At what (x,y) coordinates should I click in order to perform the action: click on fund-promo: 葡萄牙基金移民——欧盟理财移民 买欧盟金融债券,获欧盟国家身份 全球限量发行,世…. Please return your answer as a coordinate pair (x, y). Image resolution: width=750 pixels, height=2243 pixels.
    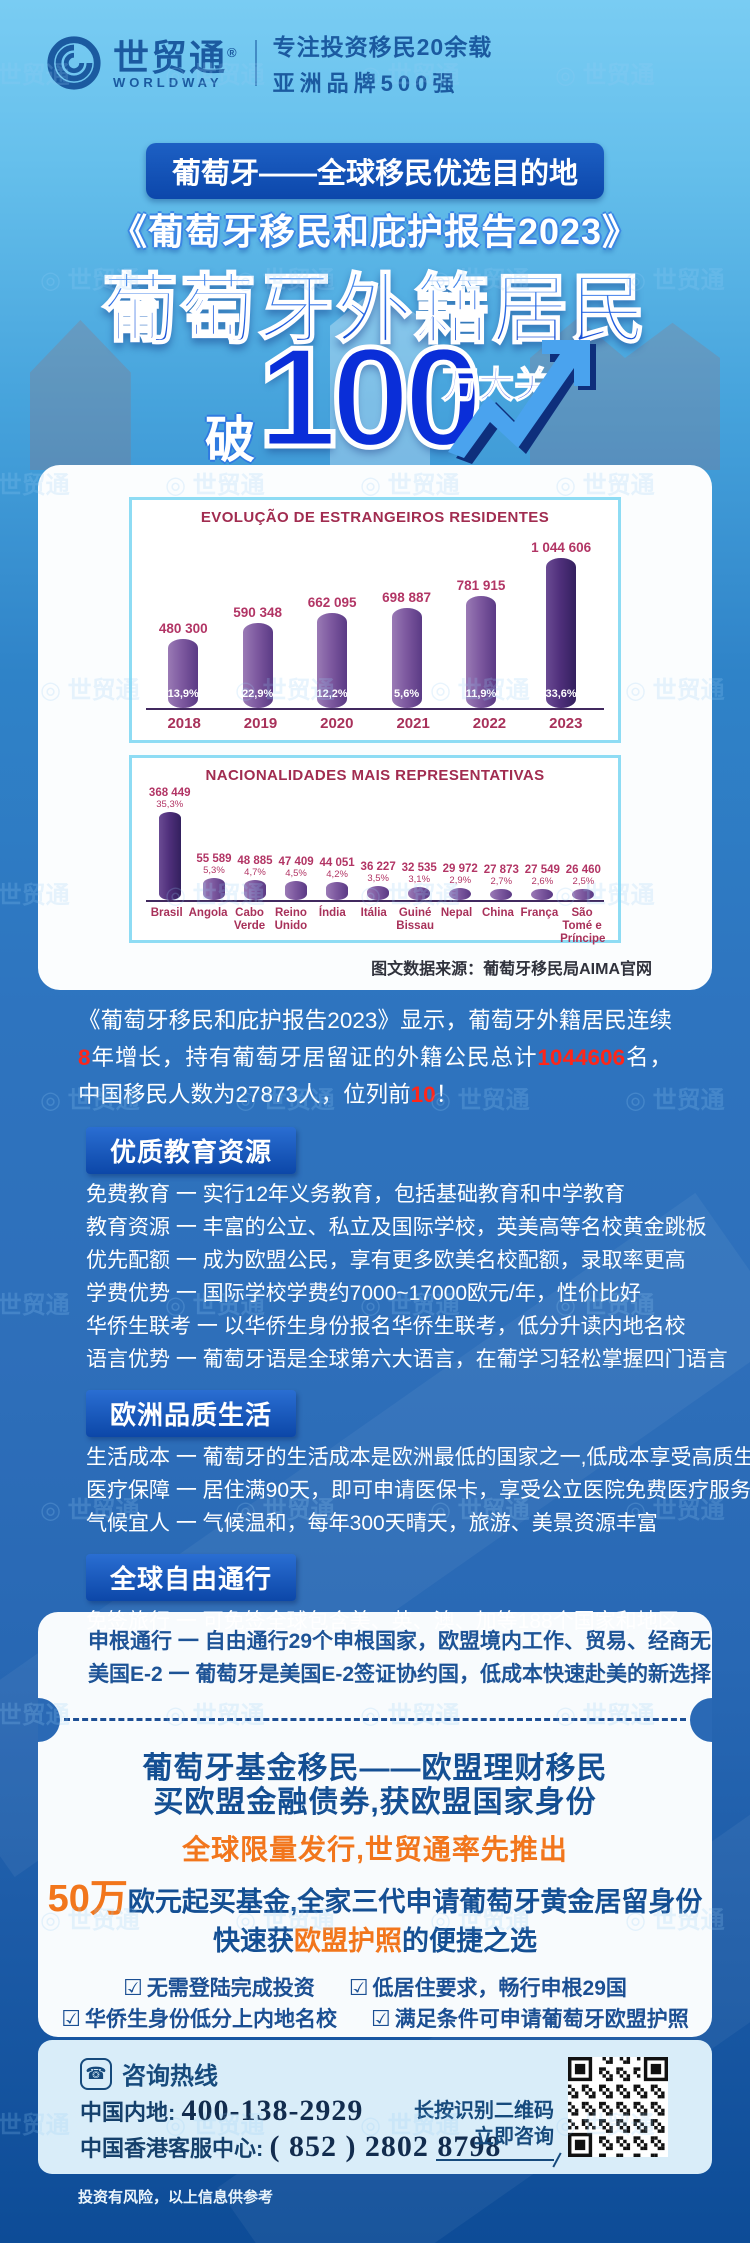
    Looking at the image, I should click on (375, 1893).